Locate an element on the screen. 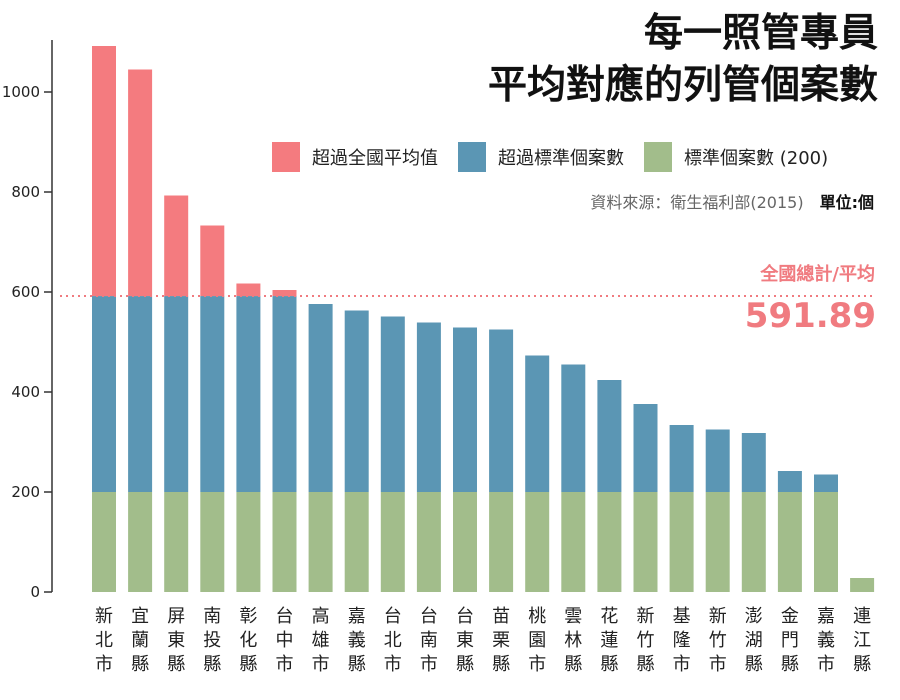 This screenshot has height=700, width=900. x-tick-label: 花蓮縣 is located at coordinates (609, 640).